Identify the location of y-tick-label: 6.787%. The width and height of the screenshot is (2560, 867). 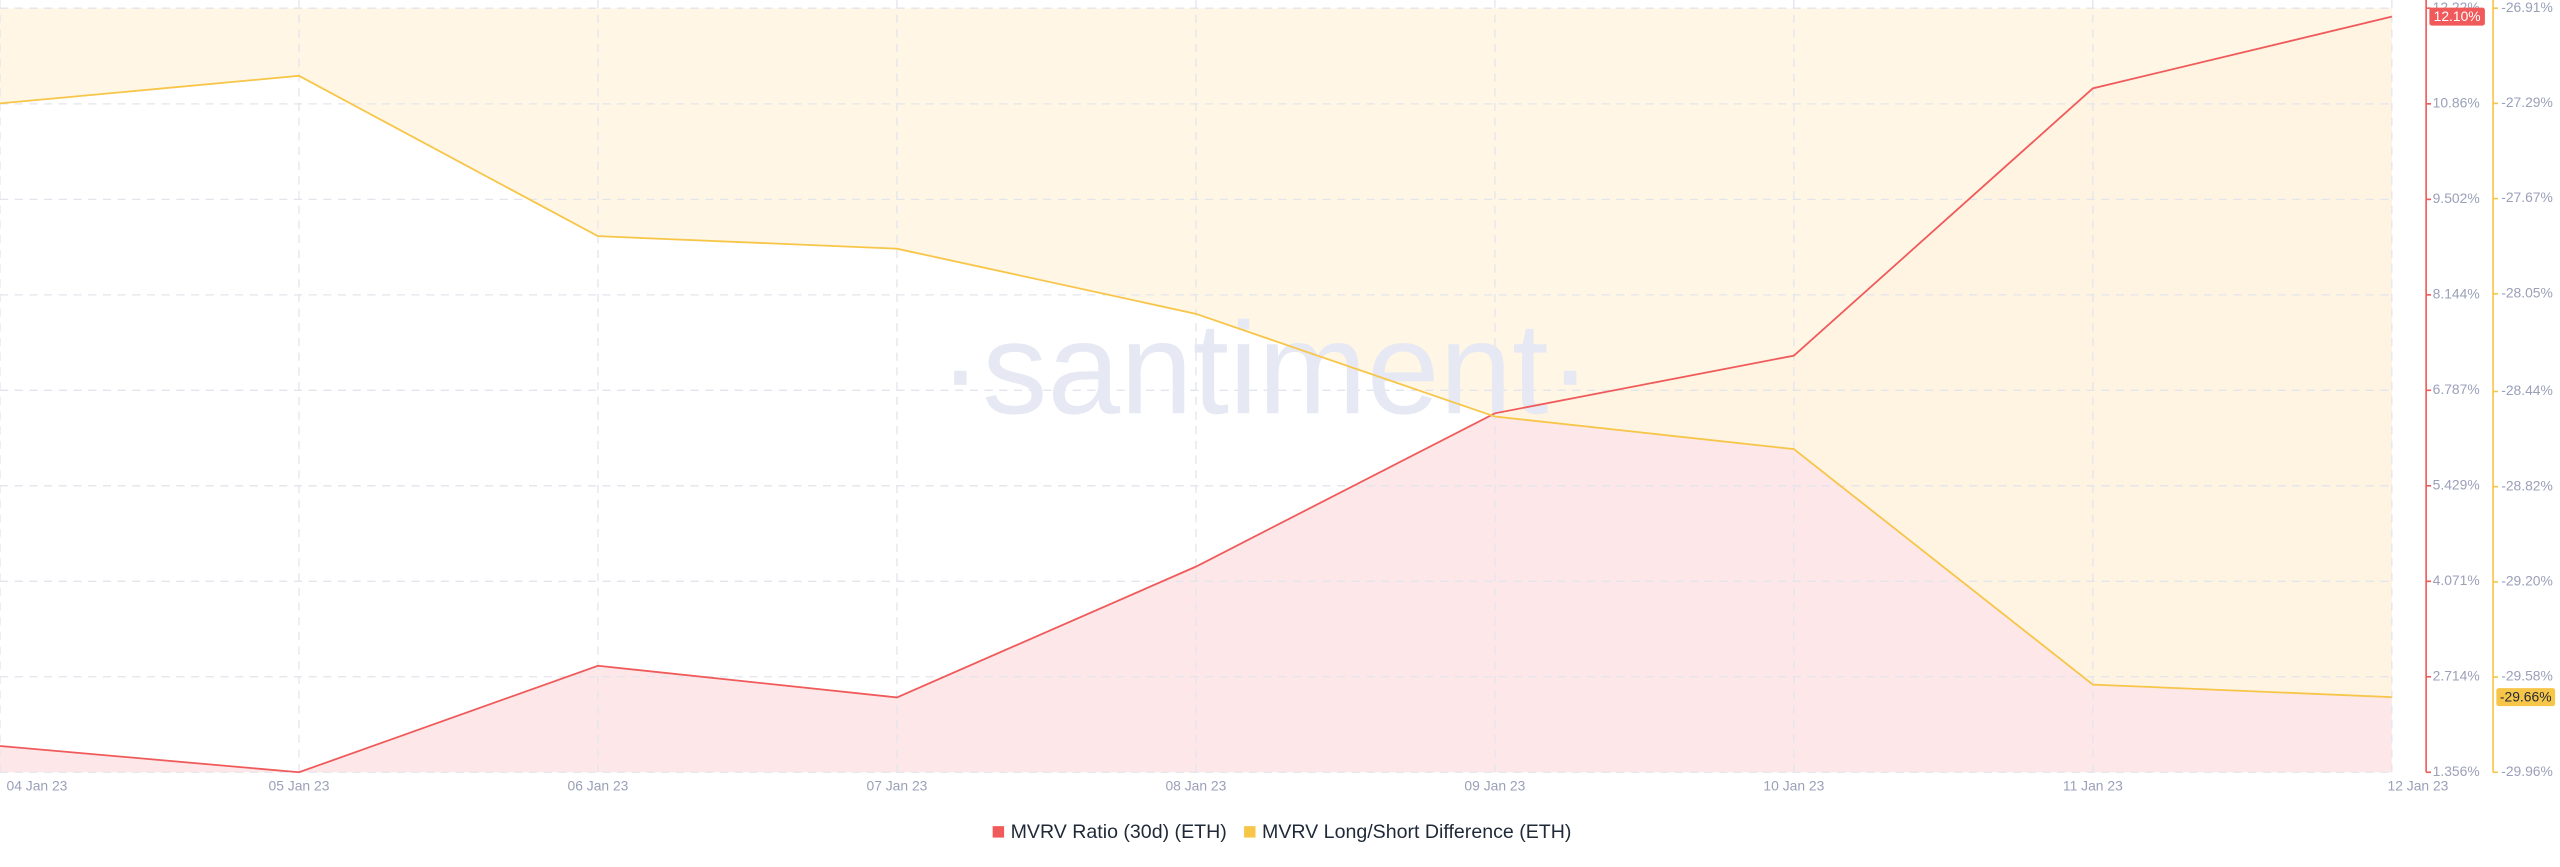
(2456, 389).